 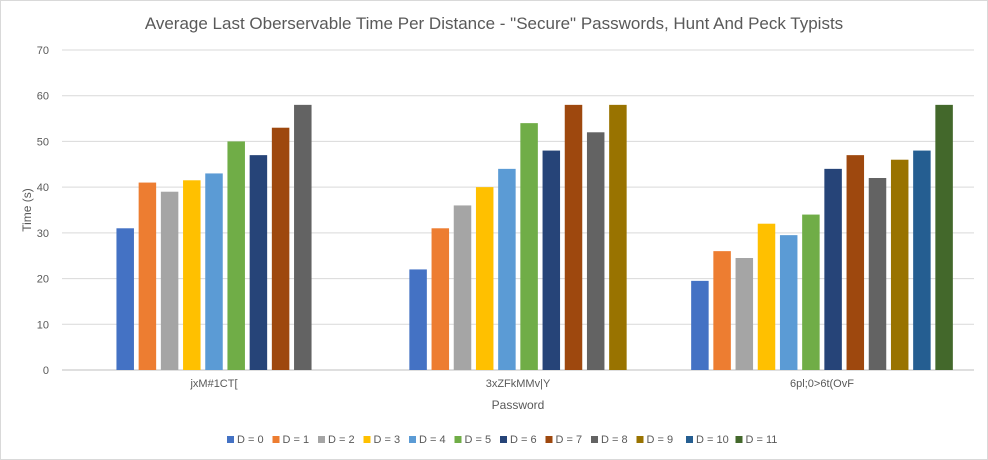 I want to click on y-tick-label: 40, so click(x=43, y=188).